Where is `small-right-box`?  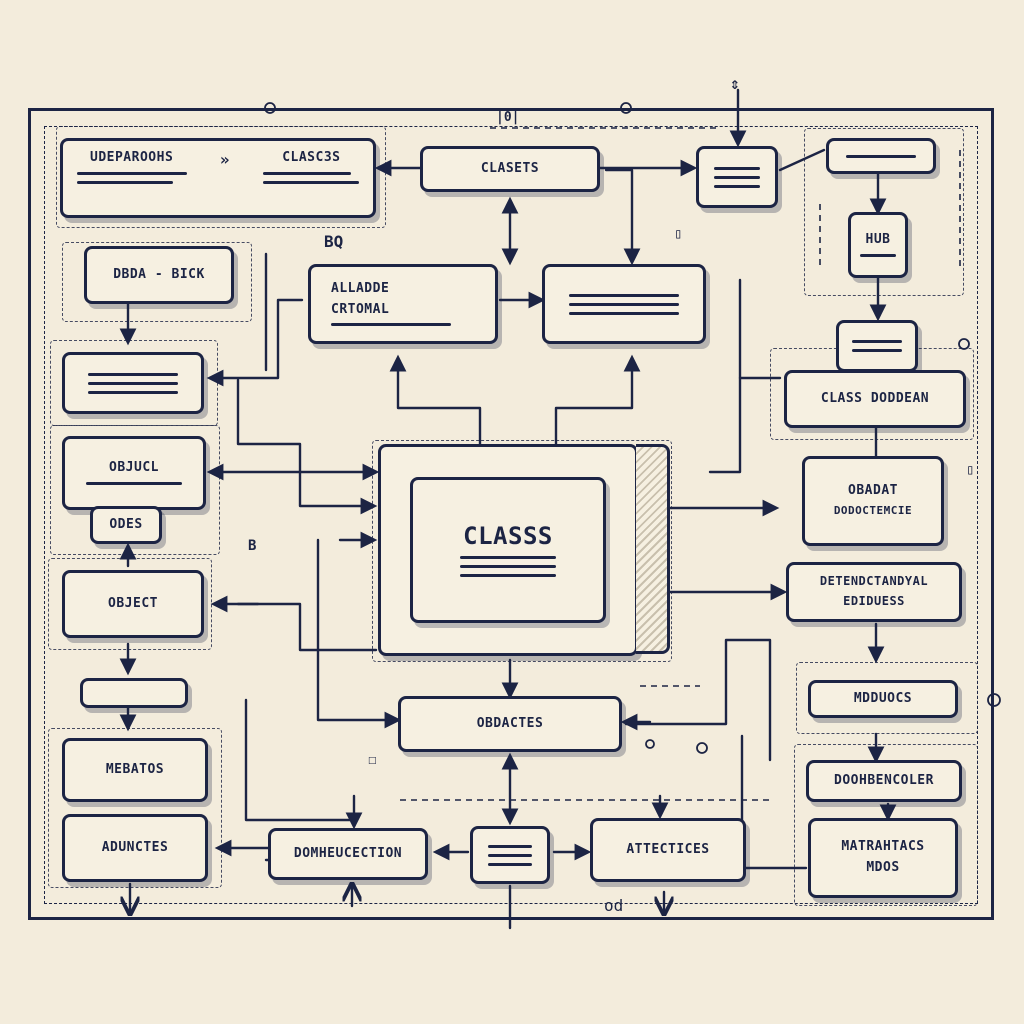 small-right-box is located at coordinates (877, 346).